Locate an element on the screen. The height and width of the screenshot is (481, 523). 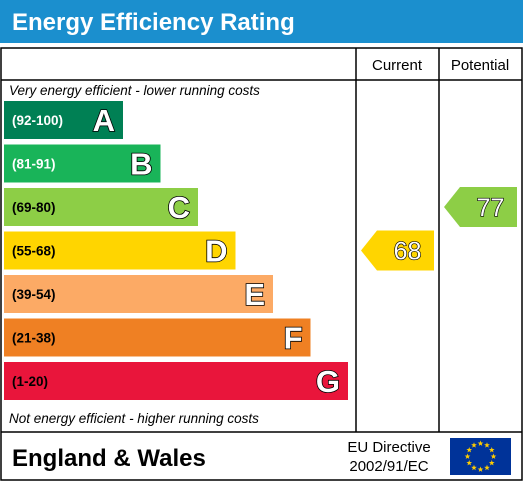
potential-rating-arrow is located at coordinates (480, 207).